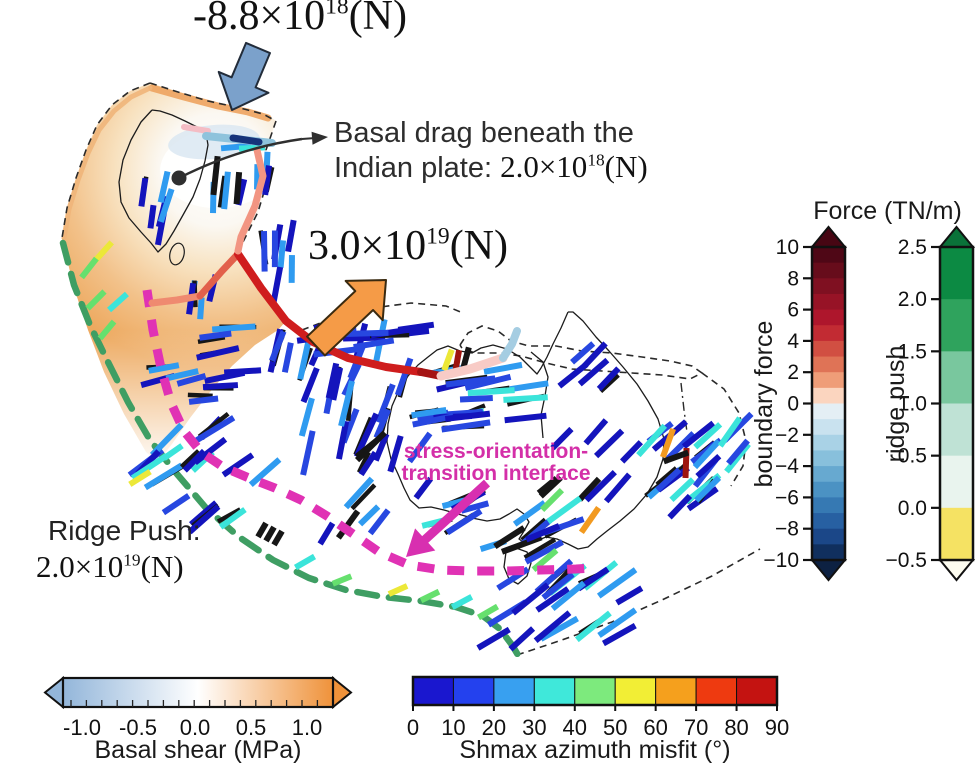 This screenshot has height=765, width=976. Describe the element at coordinates (787, 466) in the screenshot. I see `tick-label: −4` at that location.